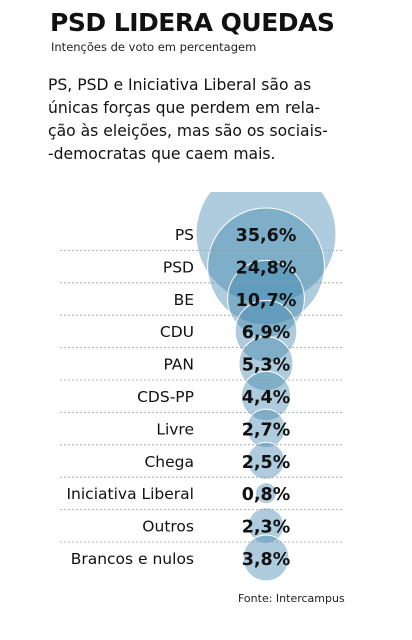 The image size is (412, 640). What do you see at coordinates (132, 559) in the screenshot?
I see `category-label-brancos-e-nulos: Brancos e nulos` at bounding box center [132, 559].